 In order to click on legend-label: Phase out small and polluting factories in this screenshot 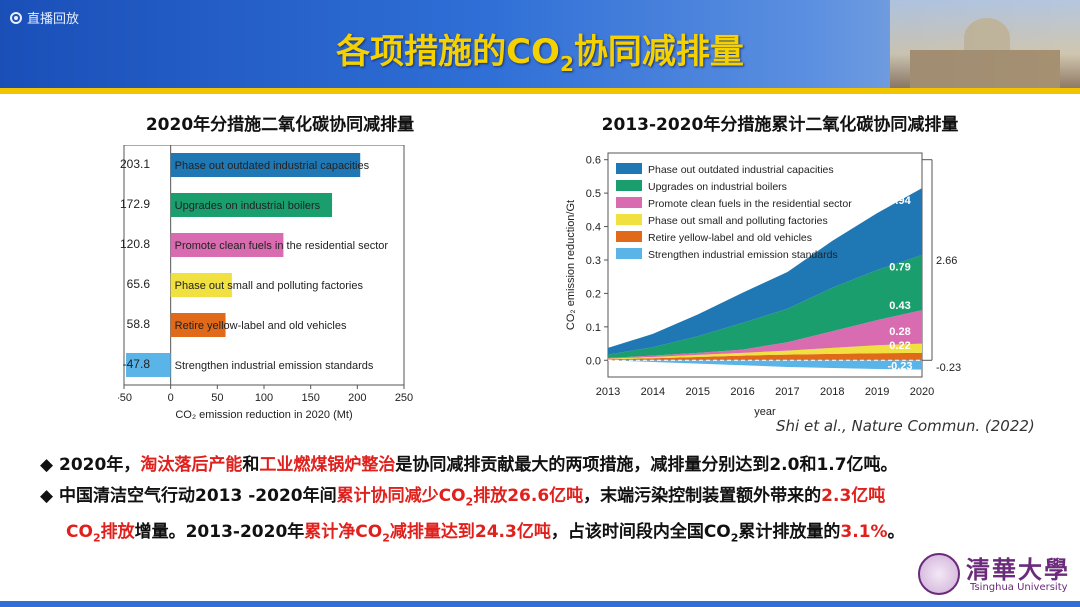, I will do `click(738, 221)`.